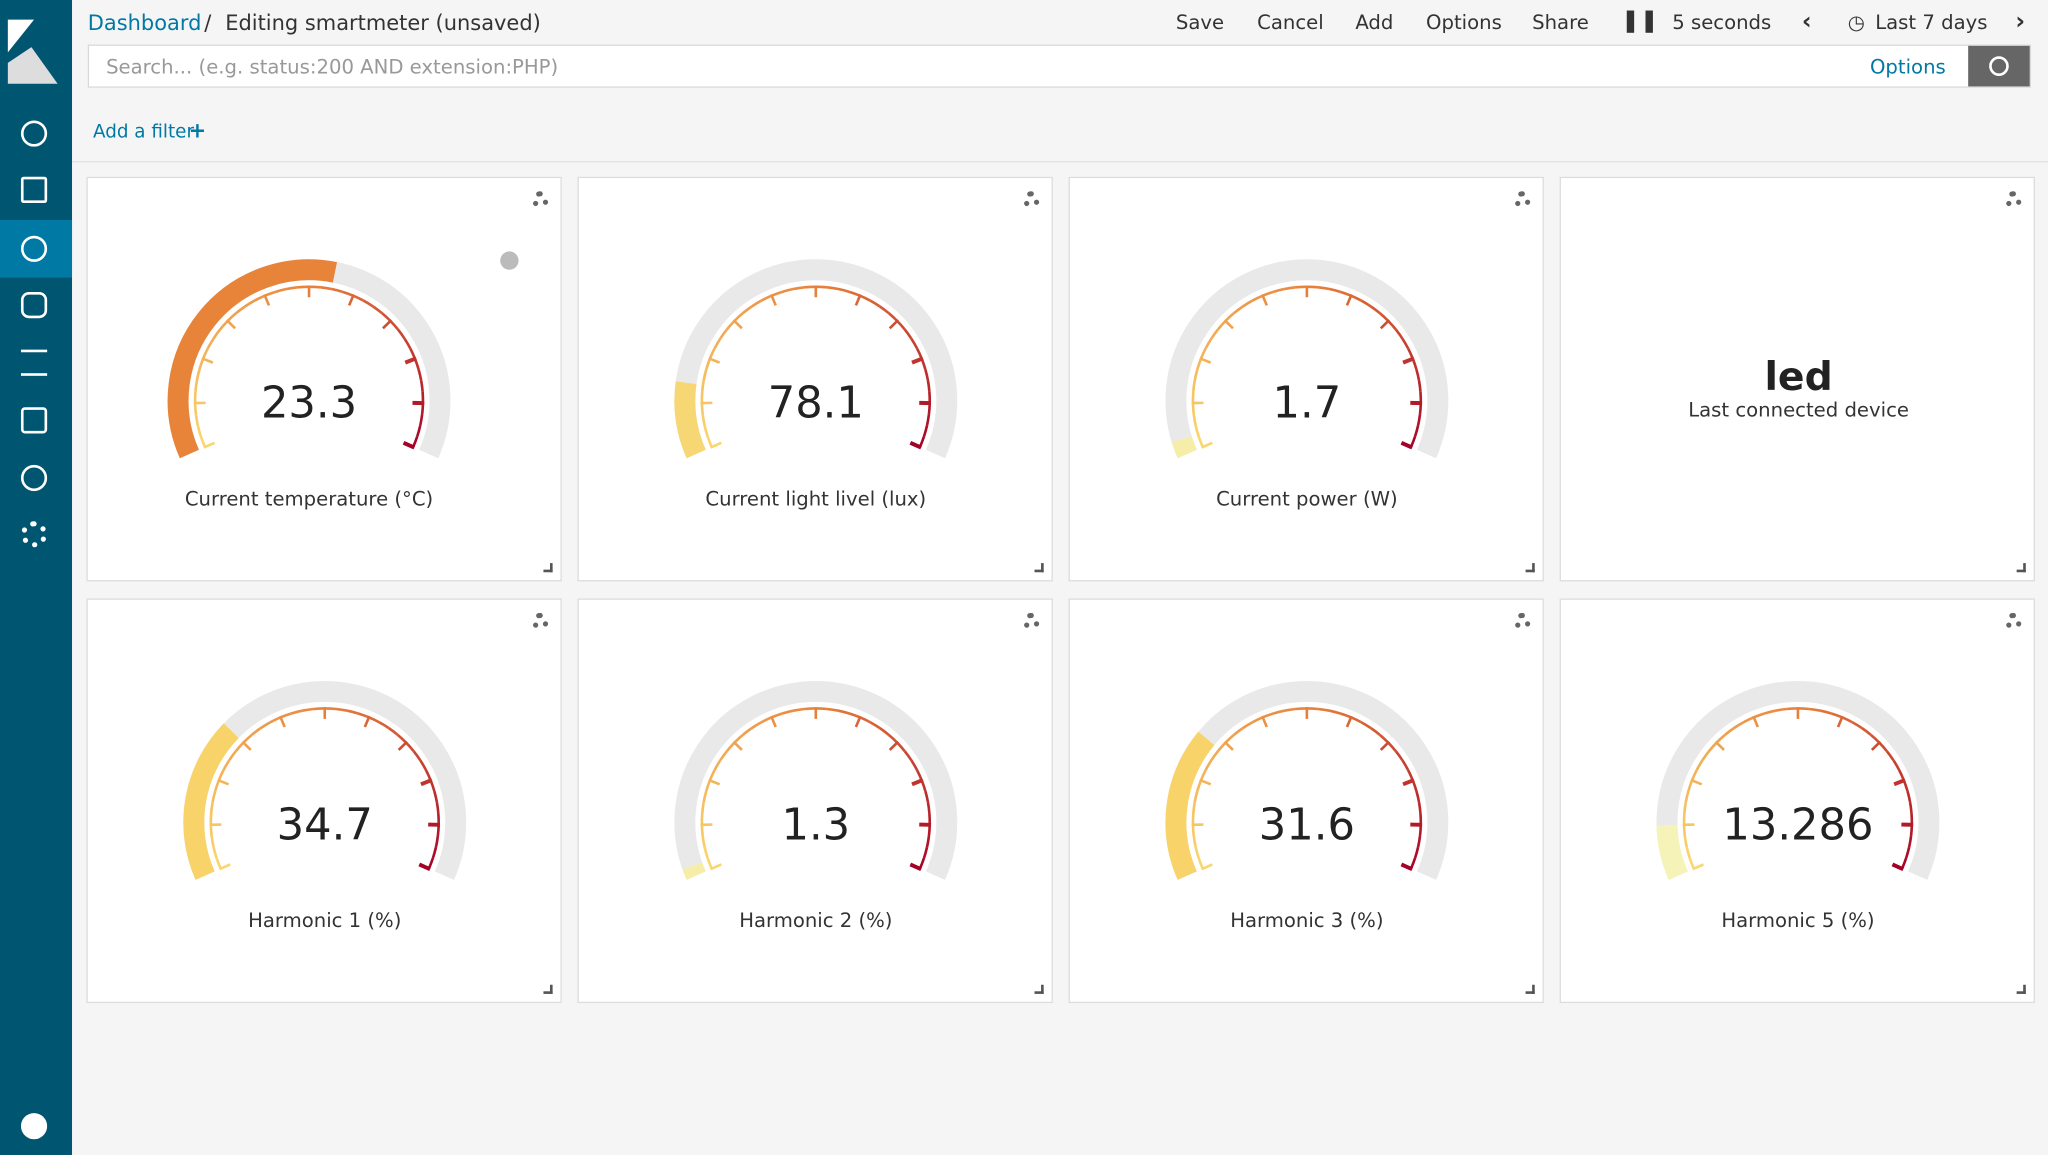  Describe the element at coordinates (1856, 22) in the screenshot. I see `time-icon: ◷` at that location.